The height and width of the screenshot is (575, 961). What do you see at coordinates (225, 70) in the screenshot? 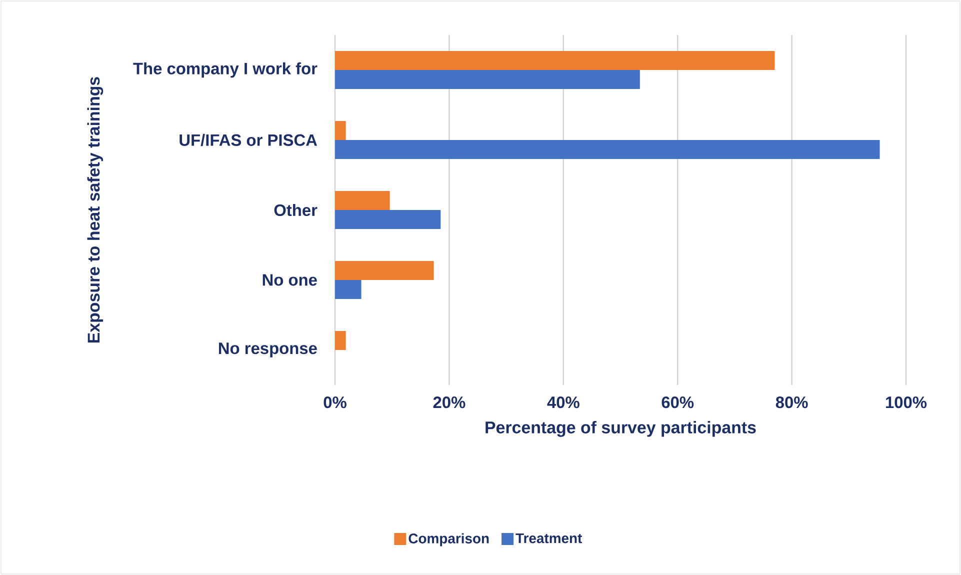
I see `y-tick-label: The company I work for` at bounding box center [225, 70].